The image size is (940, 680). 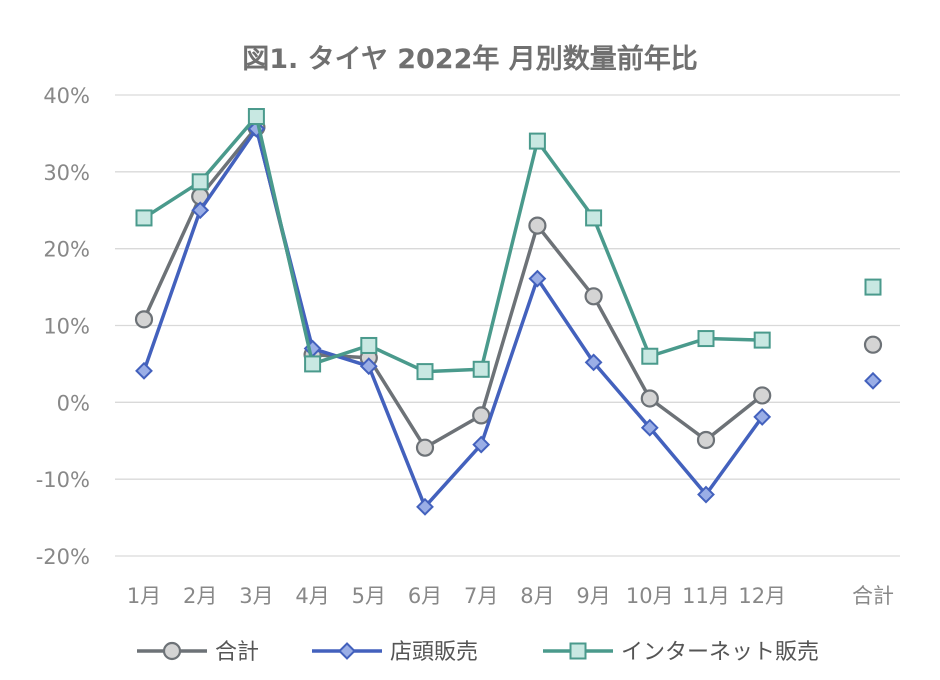 I want to click on y-tick-label: 30%, so click(x=66, y=173).